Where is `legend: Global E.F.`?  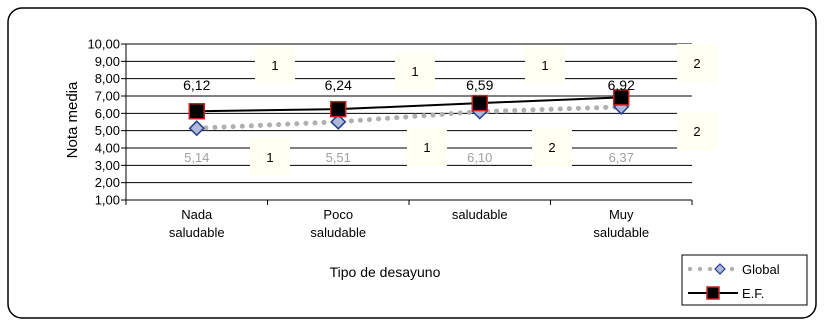
legend: Global E.F. is located at coordinates (744, 280).